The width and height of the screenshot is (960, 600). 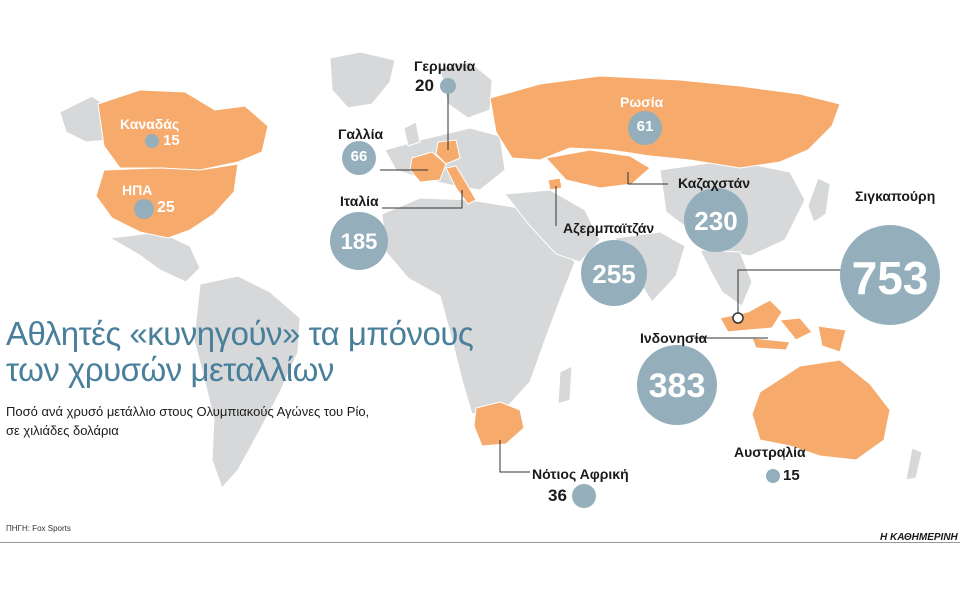 I want to click on publisher-logo: Η ΚΑΘΗΜΕΡΙΝΗ, so click(x=919, y=537).